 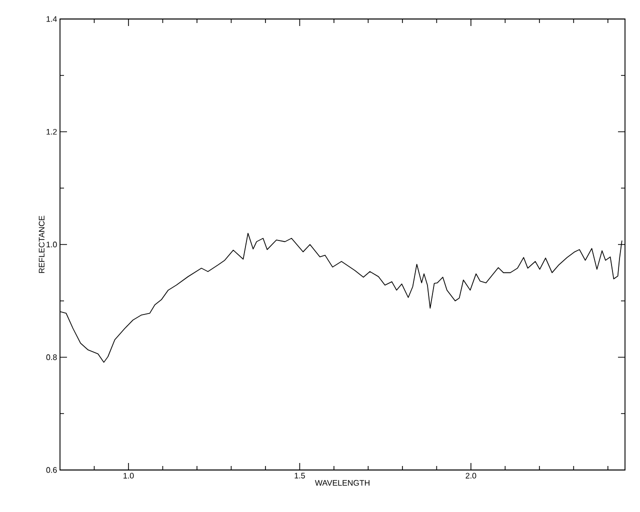 What do you see at coordinates (51, 357) in the screenshot?
I see `y-tick-label: 0.8` at bounding box center [51, 357].